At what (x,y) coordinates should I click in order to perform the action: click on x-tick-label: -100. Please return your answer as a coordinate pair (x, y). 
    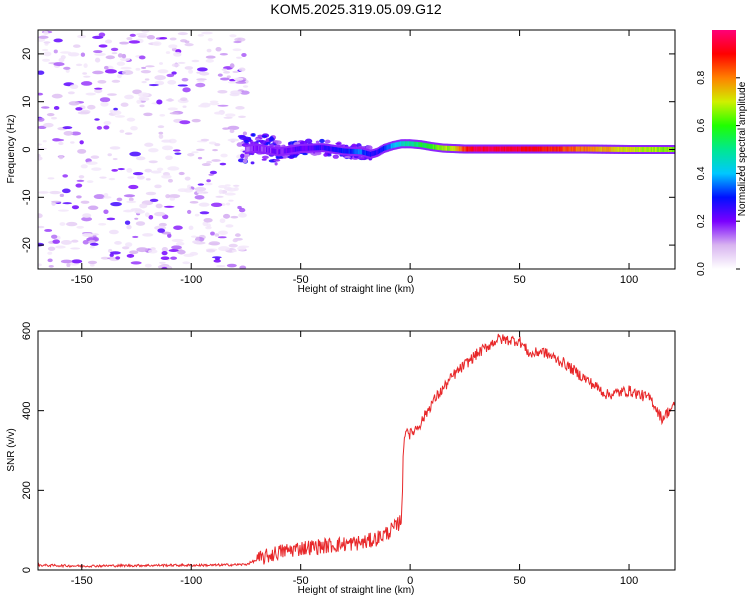
    Looking at the image, I should click on (191, 581).